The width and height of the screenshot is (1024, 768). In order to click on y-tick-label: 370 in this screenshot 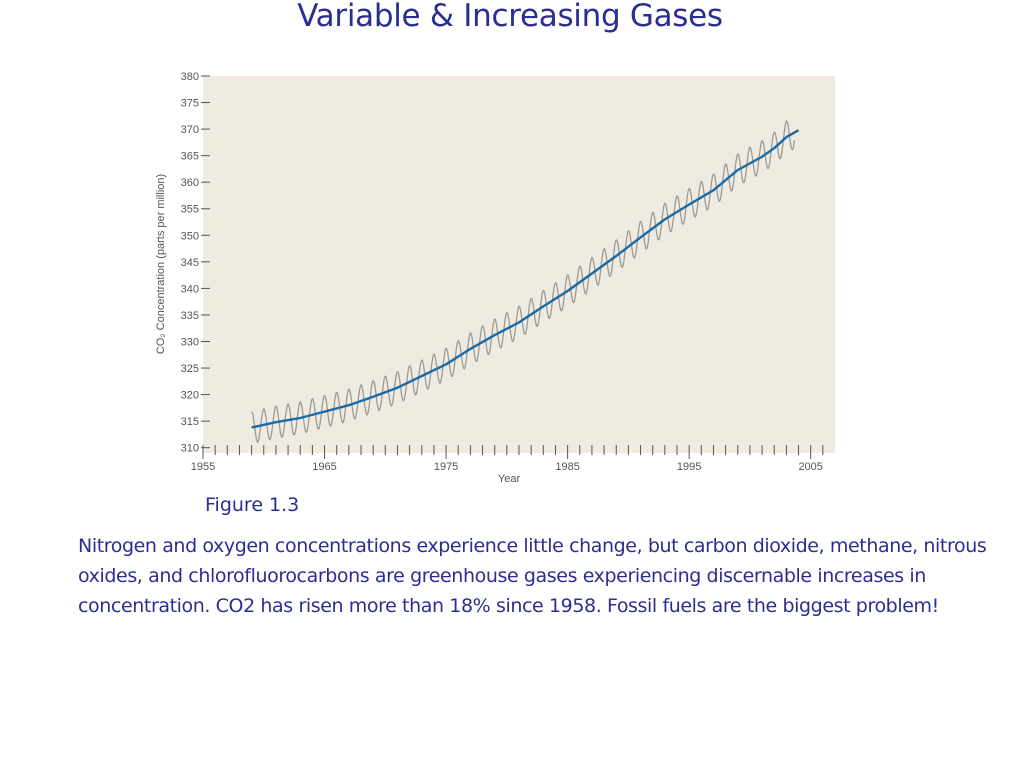, I will do `click(190, 130)`.